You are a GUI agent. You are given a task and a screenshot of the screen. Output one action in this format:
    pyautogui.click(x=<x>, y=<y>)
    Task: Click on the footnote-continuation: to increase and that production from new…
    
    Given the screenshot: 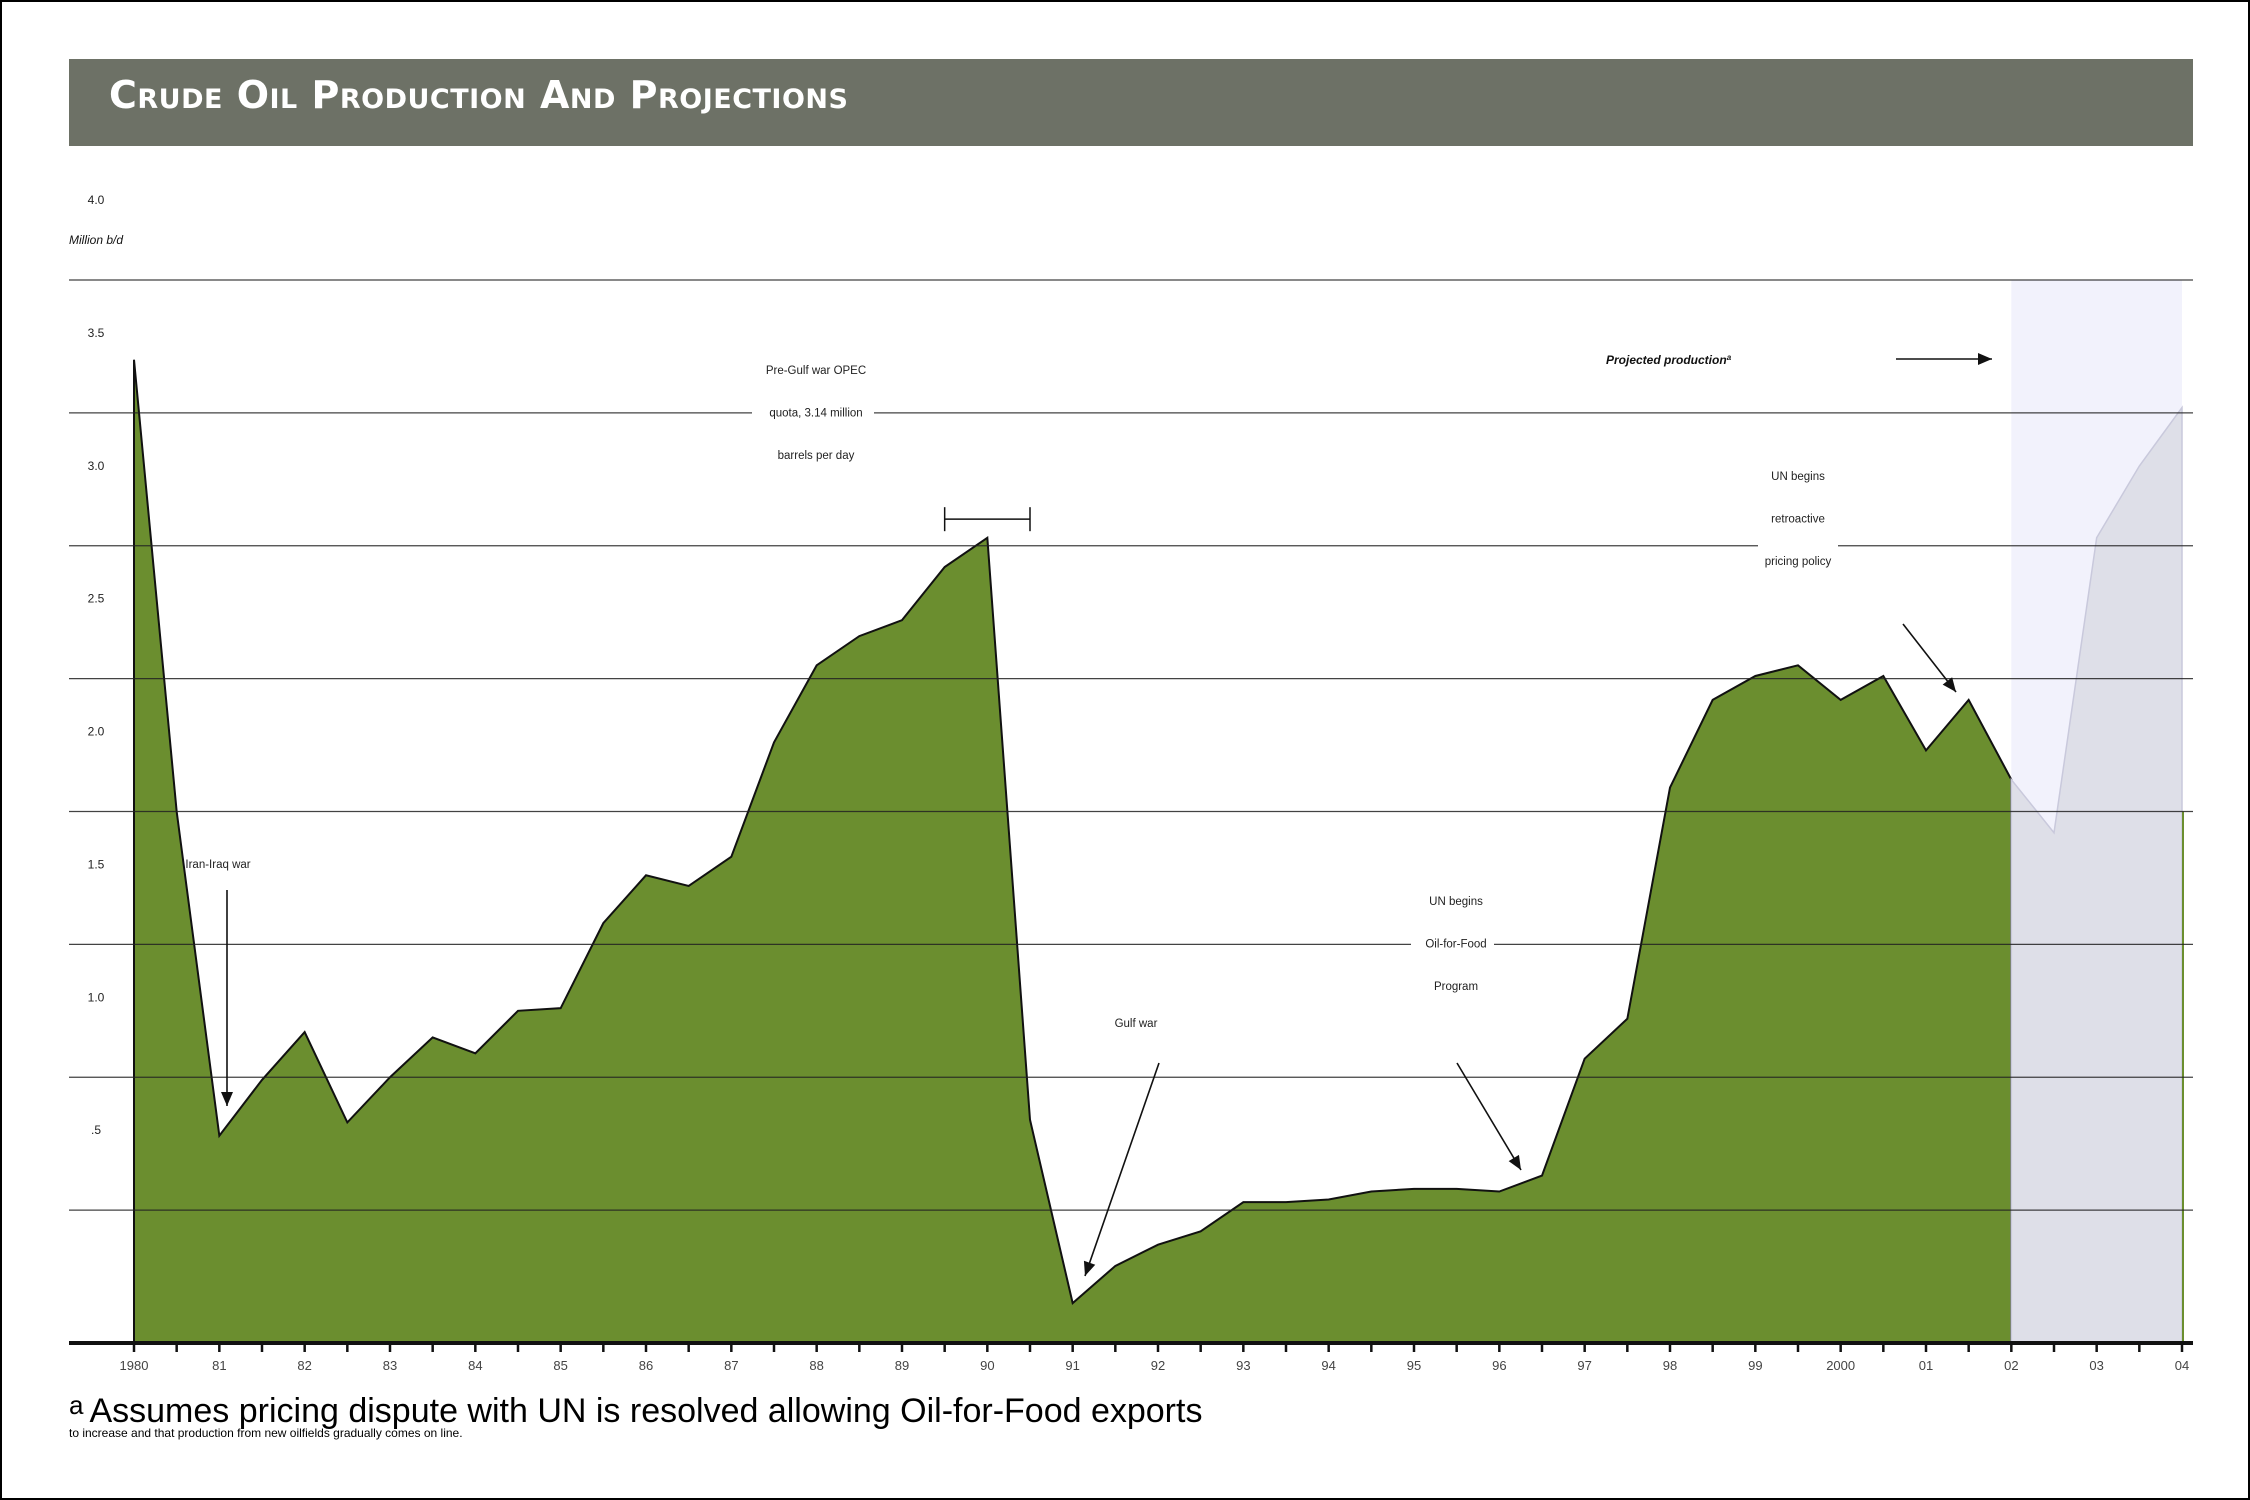 What is the action you would take?
    pyautogui.click(x=266, y=1433)
    